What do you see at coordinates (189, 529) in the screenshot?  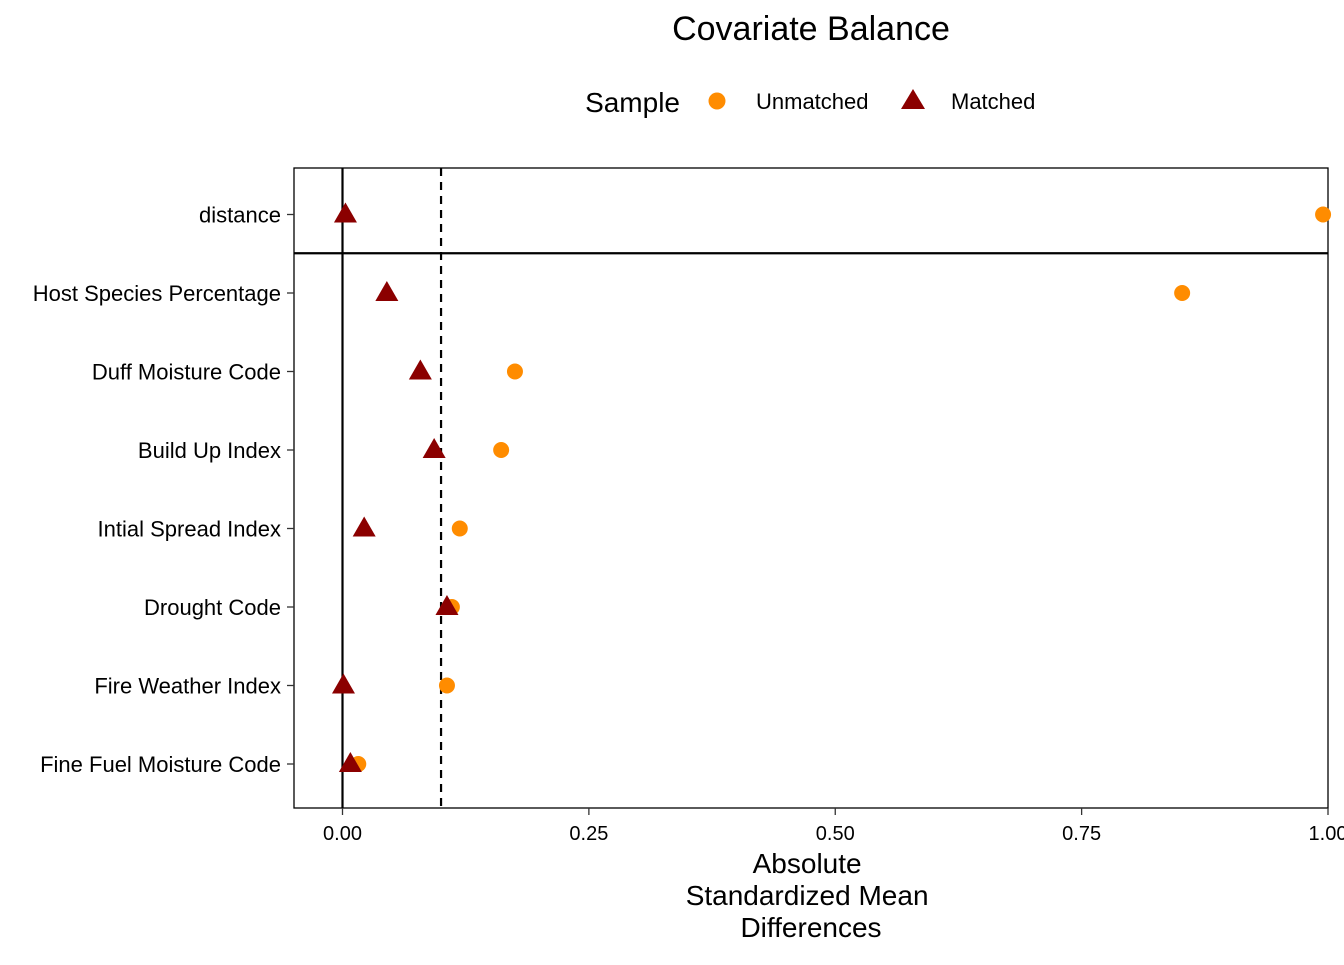 I see `y-tick-label: Intial Spread Index` at bounding box center [189, 529].